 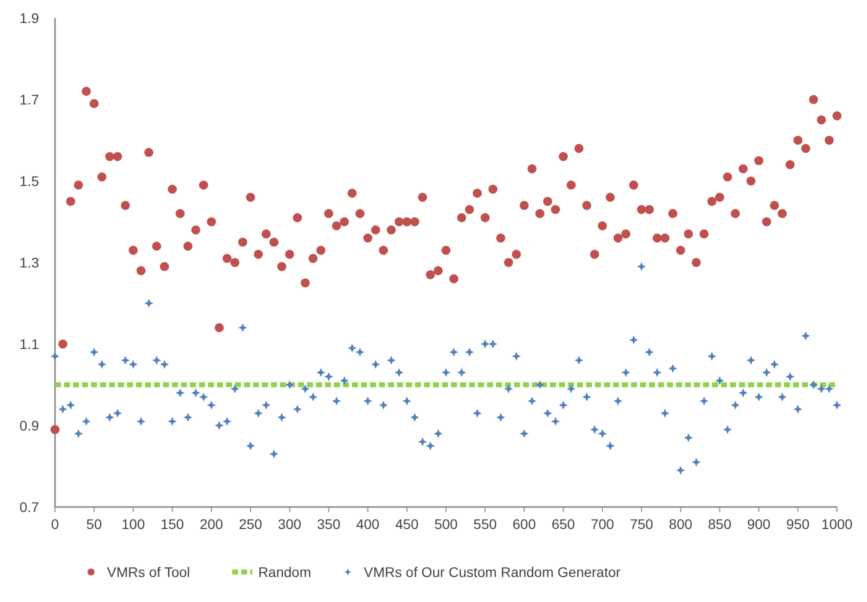 What do you see at coordinates (30, 425) in the screenshot?
I see `y-tick-label: 0.9` at bounding box center [30, 425].